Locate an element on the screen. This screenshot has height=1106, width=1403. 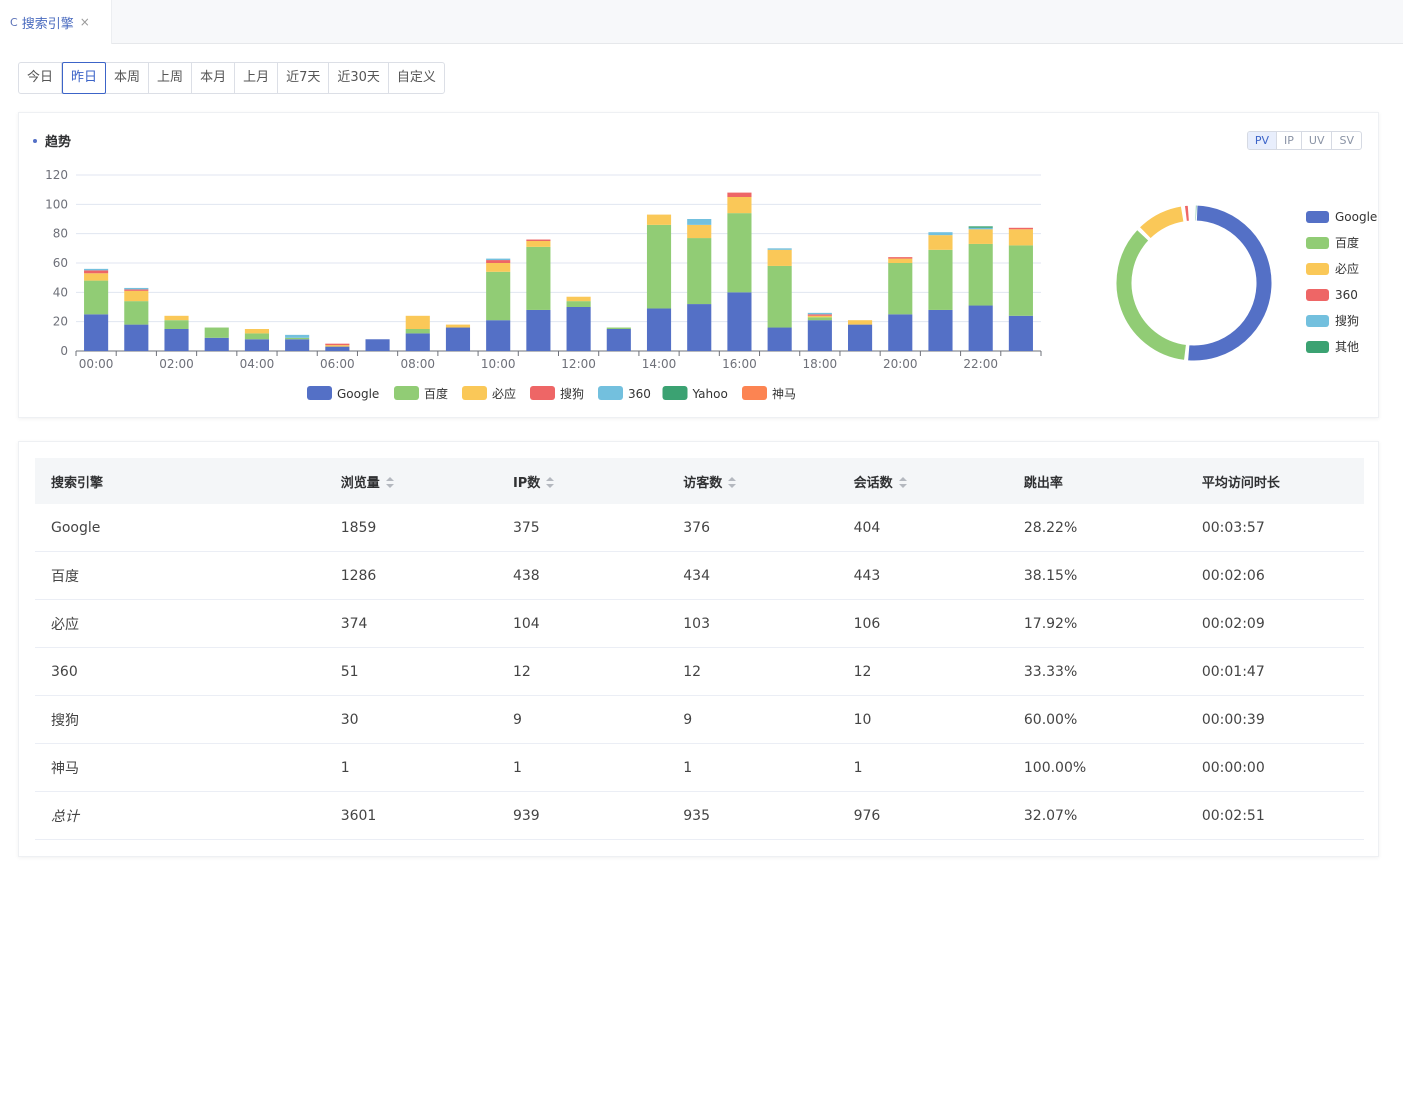
table-cell: 30 is located at coordinates (410, 719).